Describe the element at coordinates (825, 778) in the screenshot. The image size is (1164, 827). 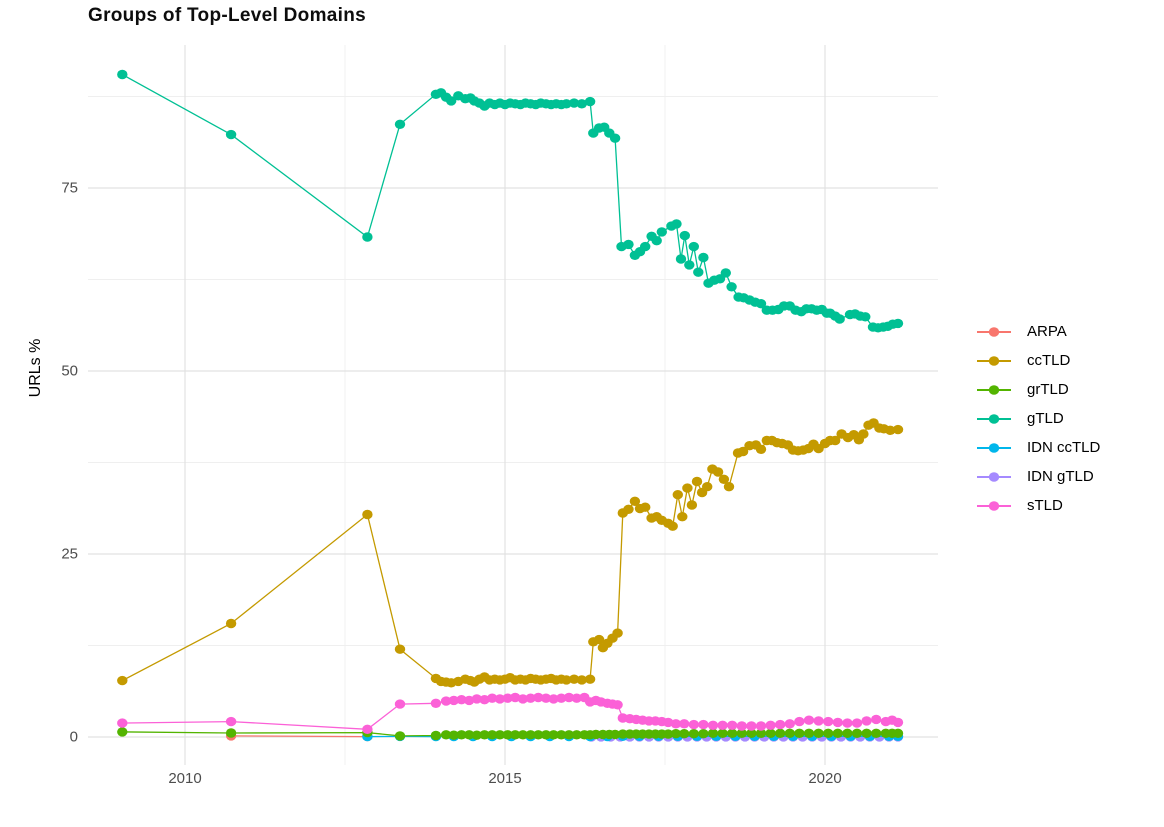
I see `x-tick-label: 2020` at that location.